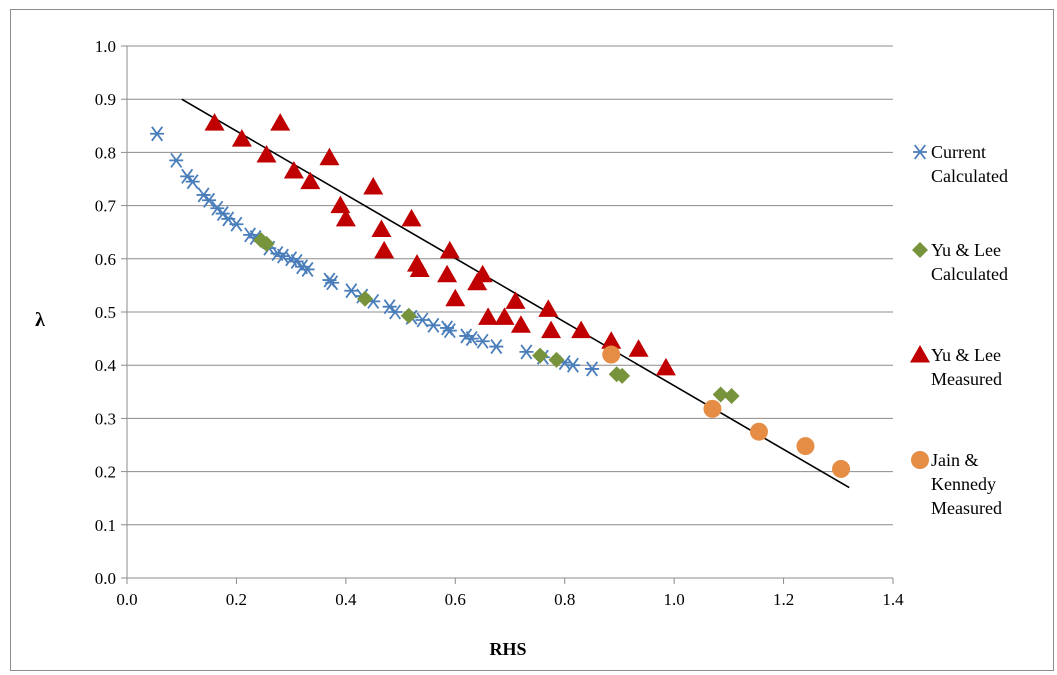 The height and width of the screenshot is (675, 1057). Describe the element at coordinates (507, 649) in the screenshot. I see `x-axis-label: RHS` at that location.